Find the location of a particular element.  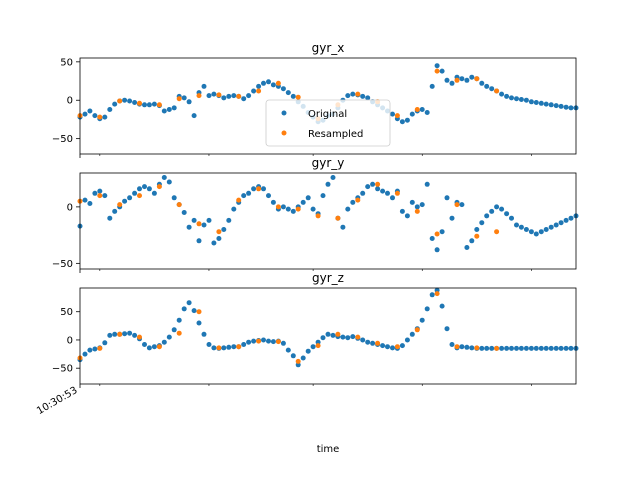

x-tick-label: 10:30:53 is located at coordinates (57, 401).